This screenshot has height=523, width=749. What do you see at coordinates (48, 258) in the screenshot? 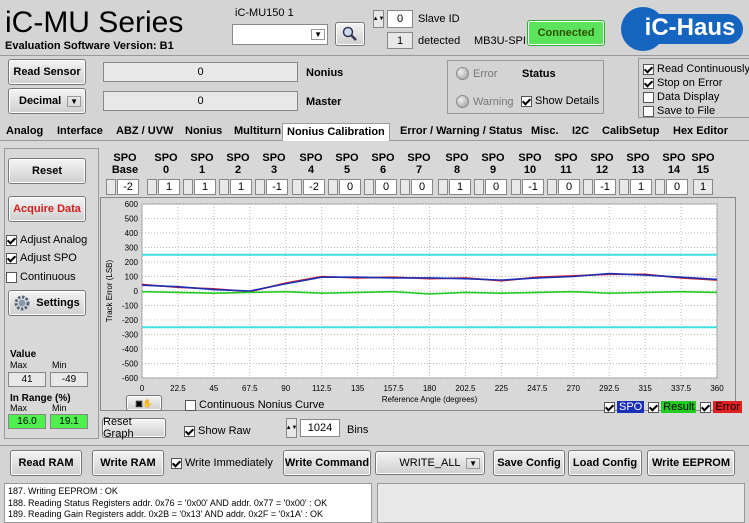
I see `checkbox-label: Adjust SPO` at bounding box center [48, 258].